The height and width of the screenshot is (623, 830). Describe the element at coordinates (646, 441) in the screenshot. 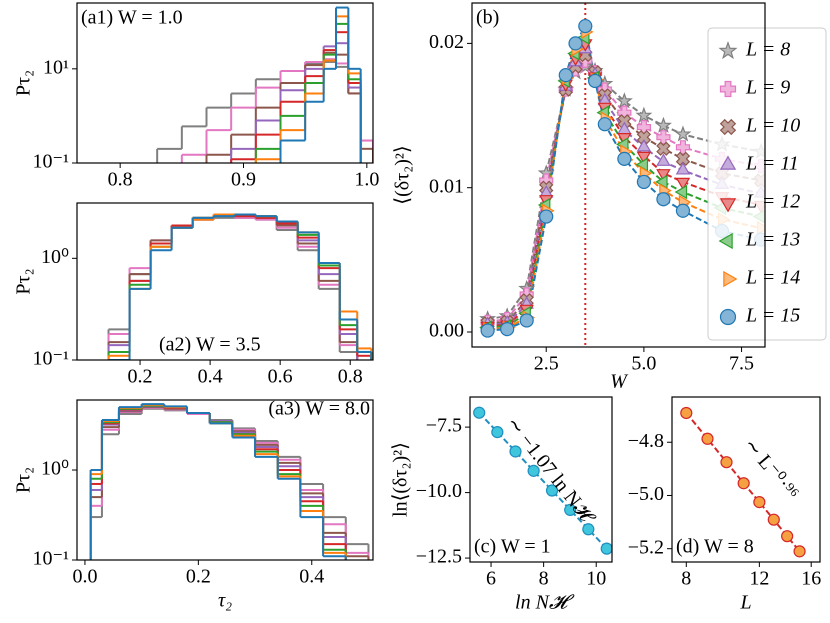

I see `y-tick-label: −4.8` at that location.